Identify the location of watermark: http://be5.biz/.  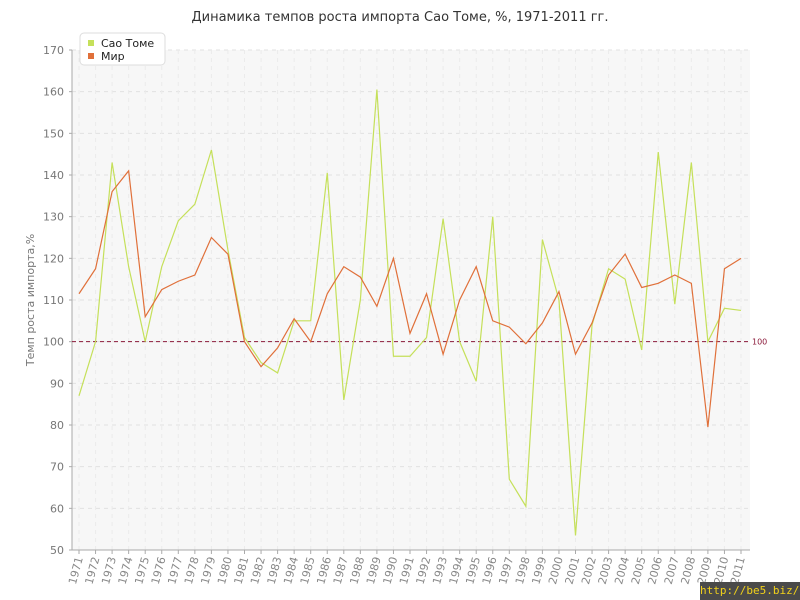
(750, 591).